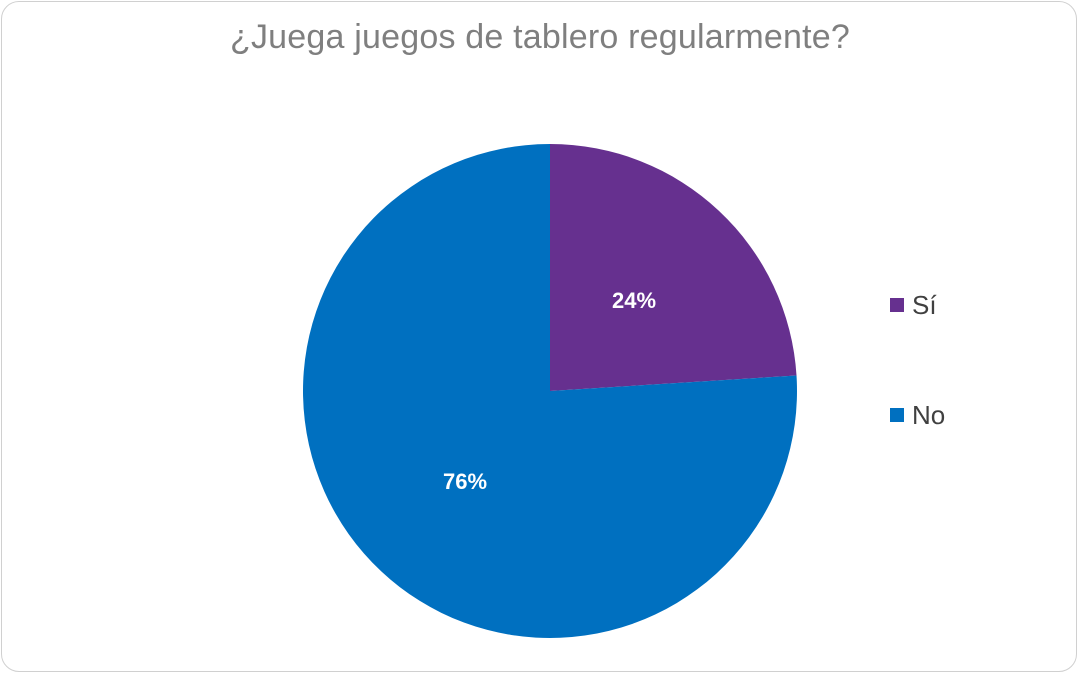 The image size is (1080, 675). I want to click on data-label-no: 76%, so click(465, 481).